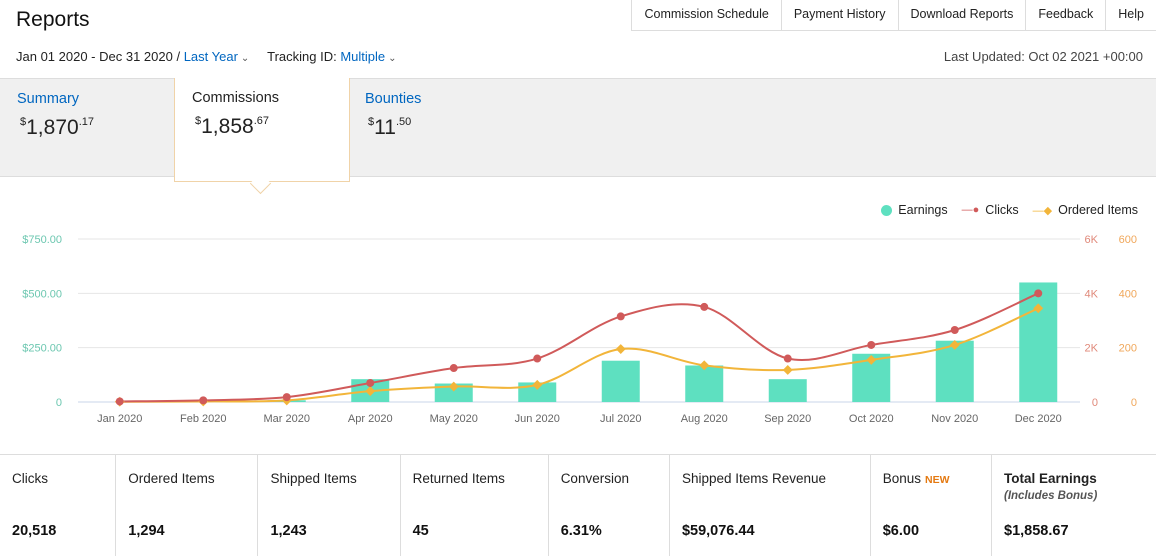 The width and height of the screenshot is (1156, 556). I want to click on stat-value: 1,243, so click(288, 531).